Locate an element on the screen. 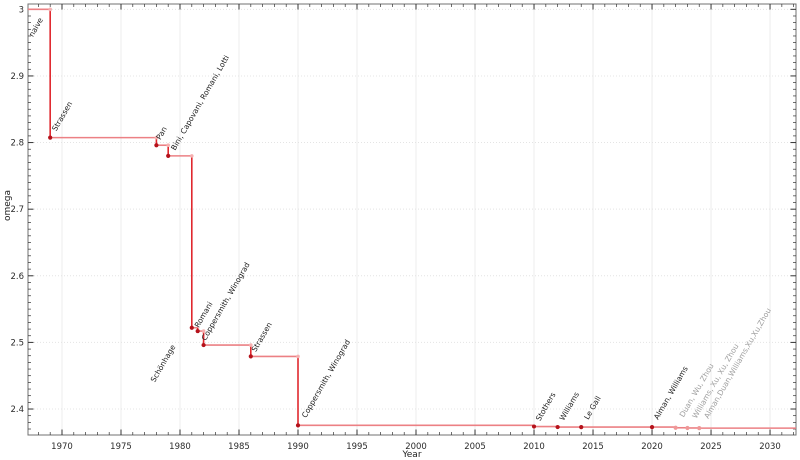 The image size is (800, 460). annotation-label: Bini, Capovani, Romani, Lotti is located at coordinates (200, 103).